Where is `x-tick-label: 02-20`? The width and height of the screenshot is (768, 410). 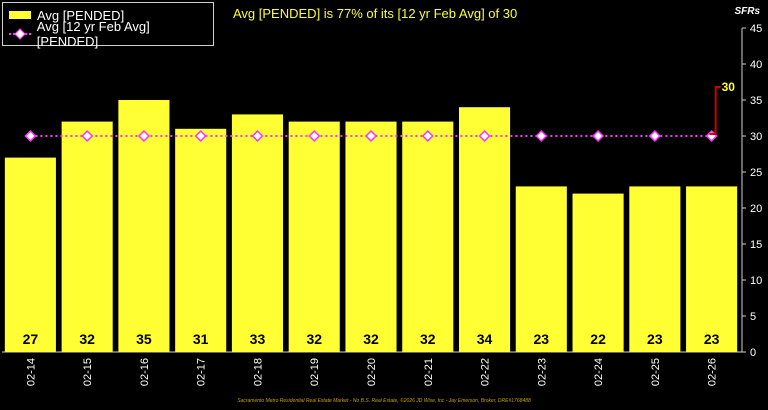 x-tick-label: 02-20 is located at coordinates (372, 372).